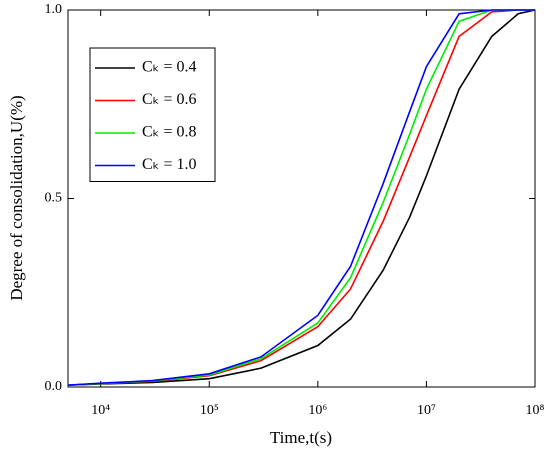  Describe the element at coordinates (209, 410) in the screenshot. I see `x-tick-label: 10⁵` at that location.